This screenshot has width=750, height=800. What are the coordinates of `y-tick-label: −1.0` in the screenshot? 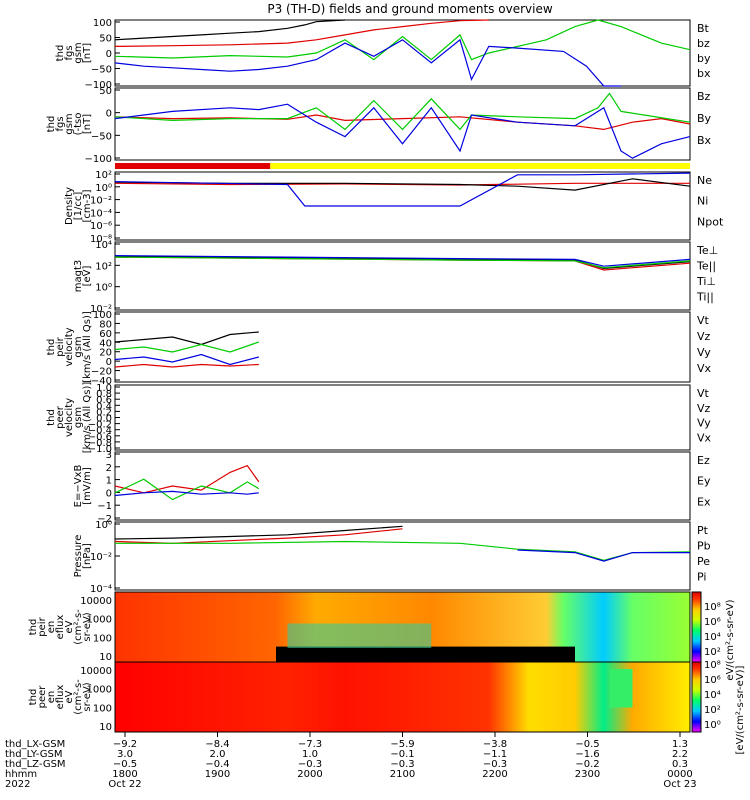 It's located at (100, 449).